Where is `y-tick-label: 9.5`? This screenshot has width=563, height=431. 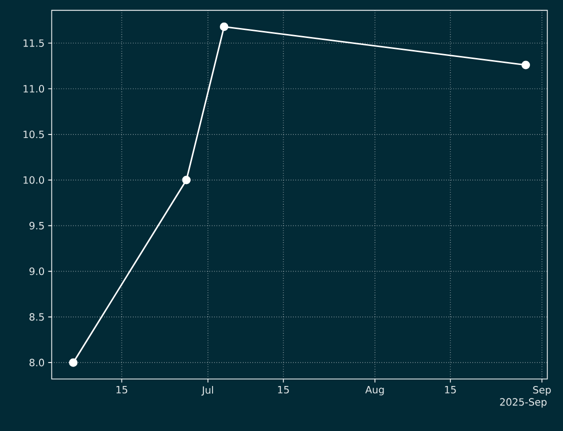 y-tick-label: 9.5 is located at coordinates (36, 226).